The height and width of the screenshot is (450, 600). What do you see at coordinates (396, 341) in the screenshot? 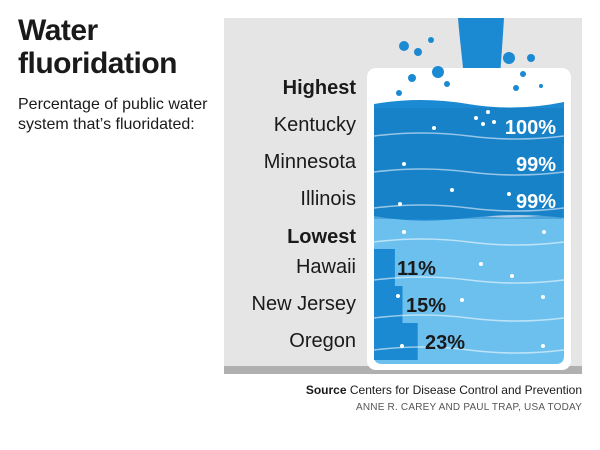
I see `bar-oregon` at bounding box center [396, 341].